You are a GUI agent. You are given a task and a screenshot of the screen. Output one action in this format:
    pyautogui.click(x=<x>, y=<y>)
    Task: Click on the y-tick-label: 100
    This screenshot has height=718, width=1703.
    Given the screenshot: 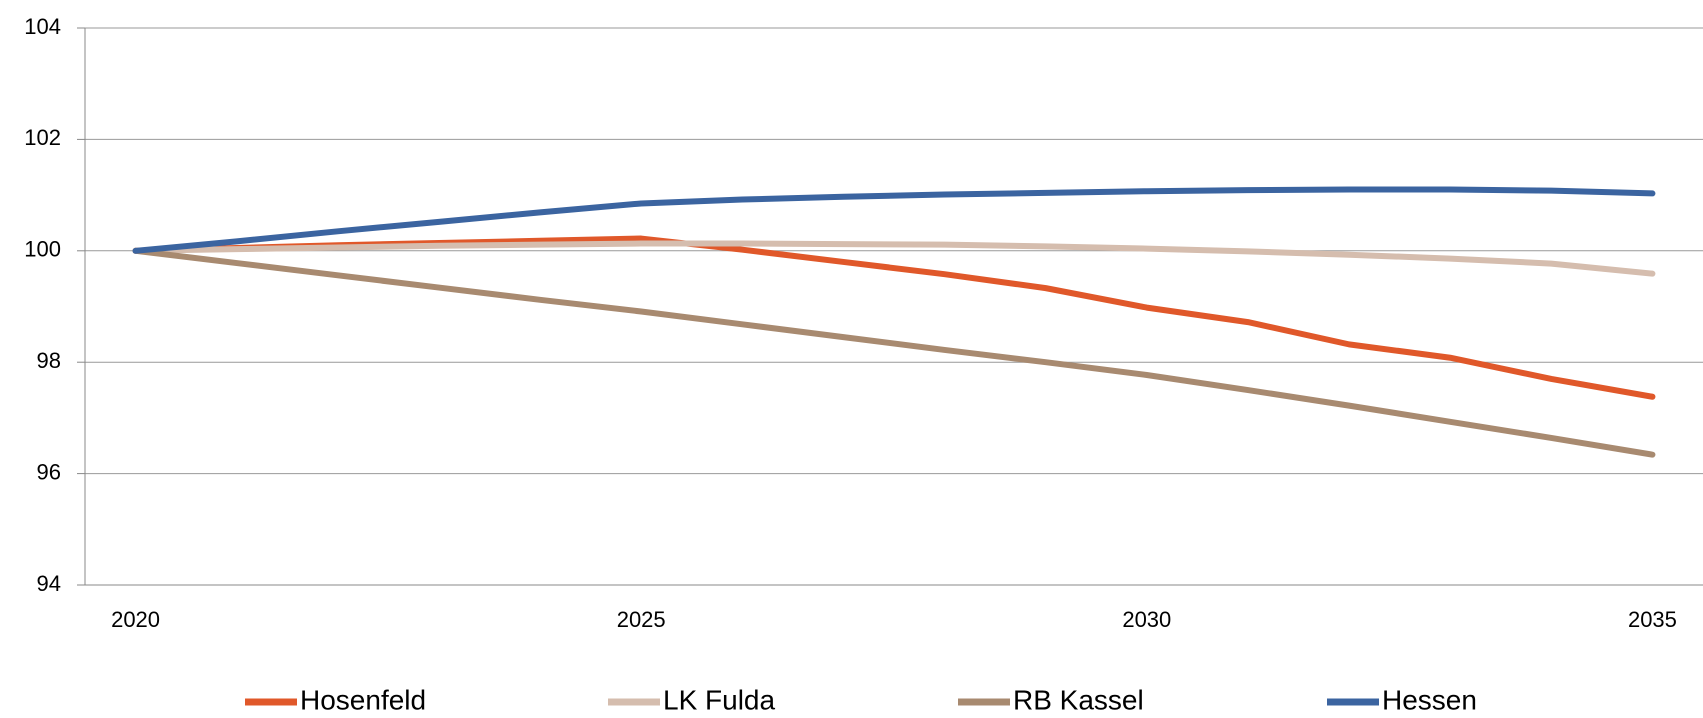 What is the action you would take?
    pyautogui.click(x=42, y=249)
    